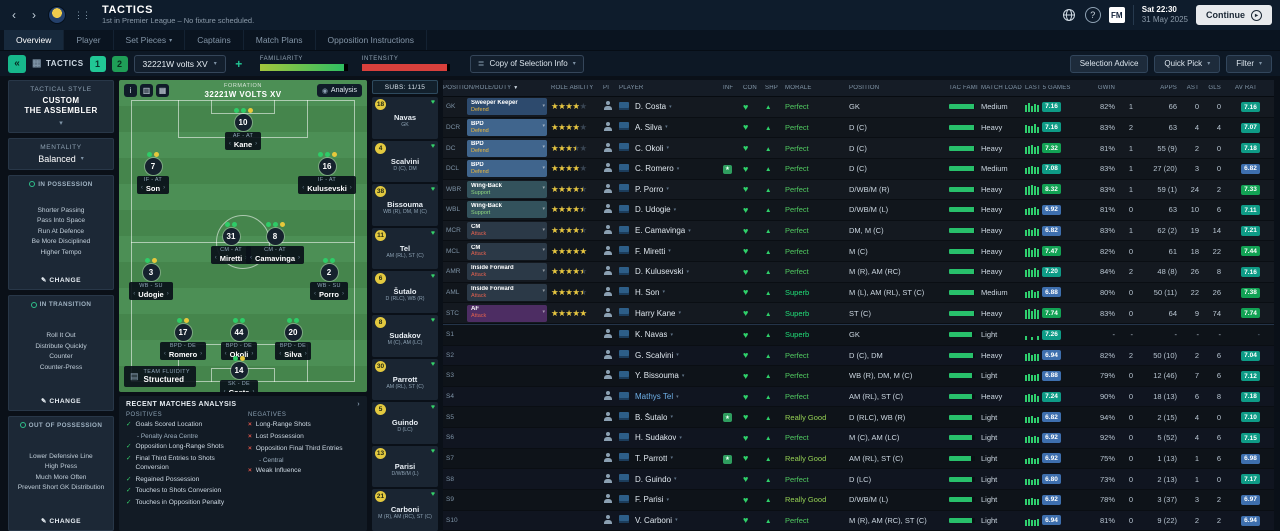 The height and width of the screenshot is (531, 1280). Describe the element at coordinates (679, 271) in the screenshot. I see `player-name-cell: D. Kulusevski ▾` at that location.